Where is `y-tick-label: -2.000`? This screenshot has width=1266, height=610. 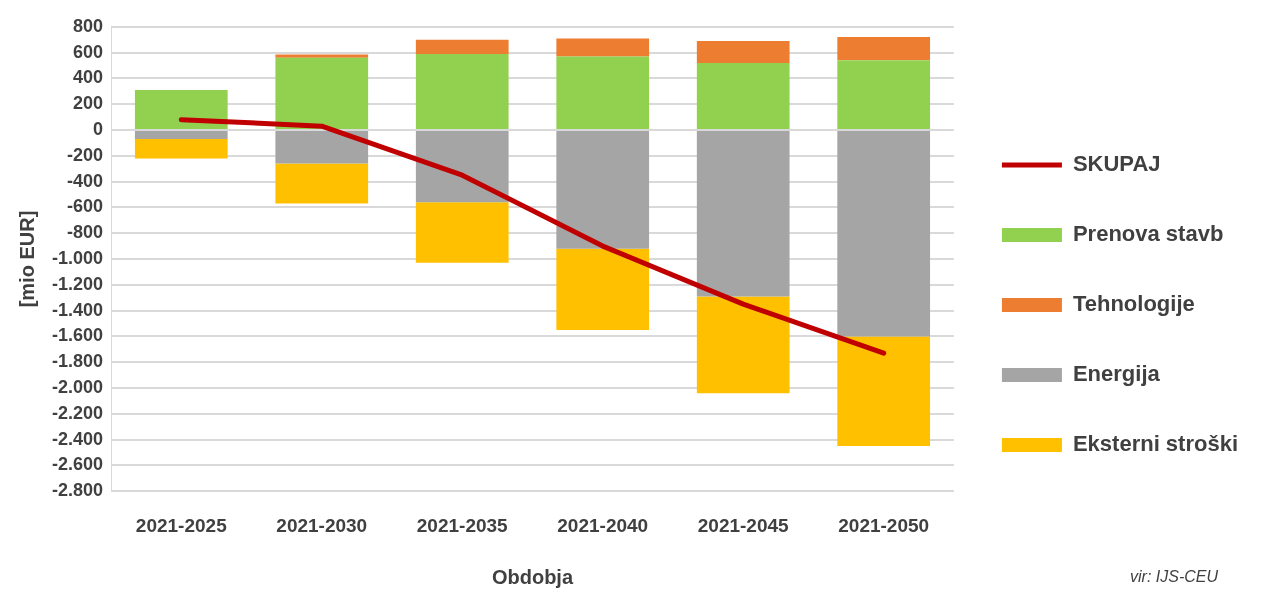
y-tick-label: -2.000 is located at coordinates (77, 386).